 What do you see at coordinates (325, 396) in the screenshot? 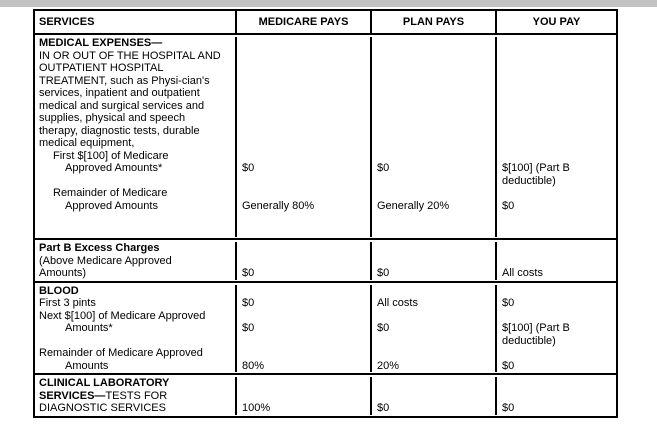
I see `table-line: SERVICES—TESTS FOR` at bounding box center [325, 396].